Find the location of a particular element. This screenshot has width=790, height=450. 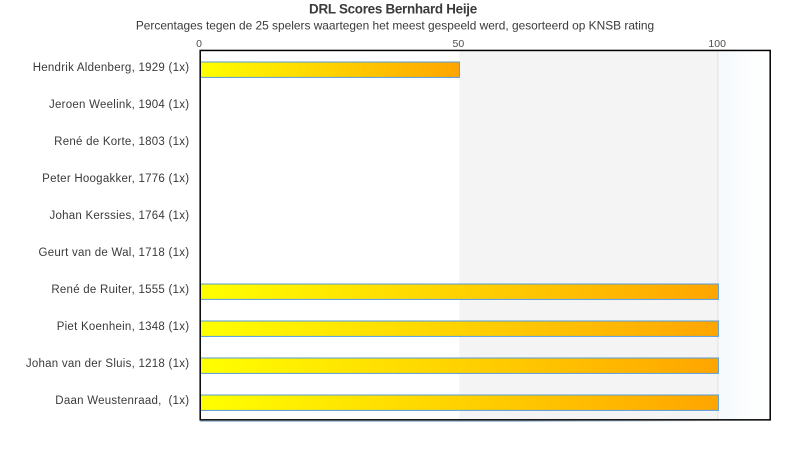

svg-text: Piet Koenhein, 1348 (1x) is located at coordinates (123, 327).